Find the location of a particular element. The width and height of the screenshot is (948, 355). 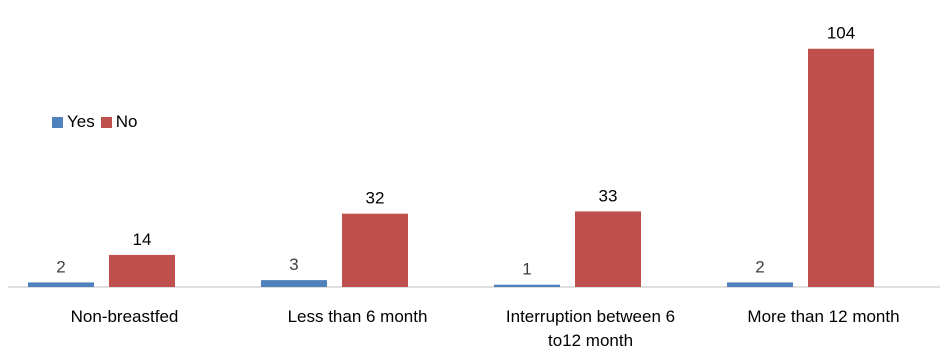

legend-item-no: No is located at coordinates (119, 122).